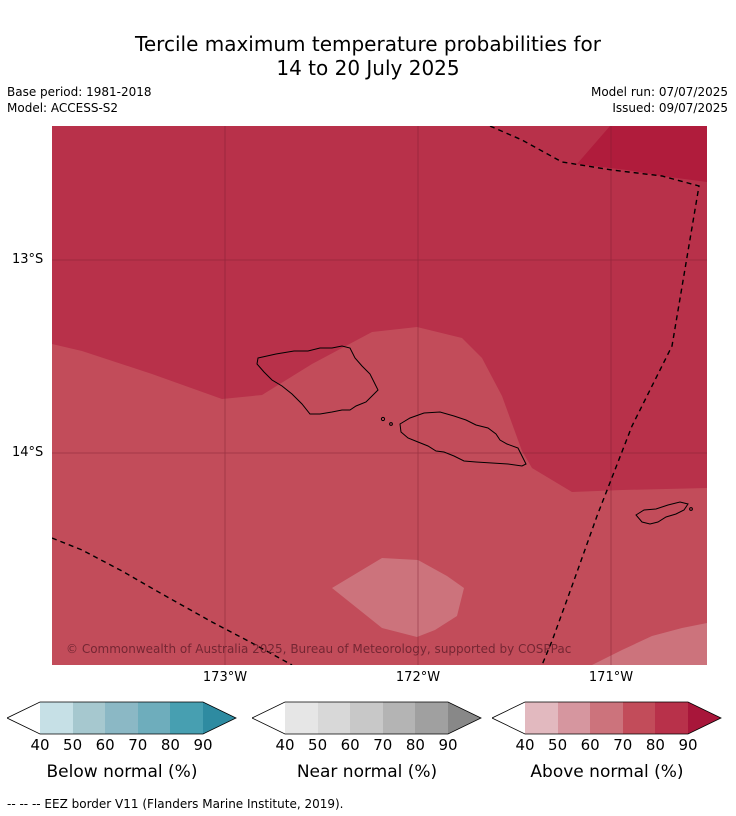  What do you see at coordinates (418, 677) in the screenshot?
I see `lon-label-172w: 172°W` at bounding box center [418, 677].